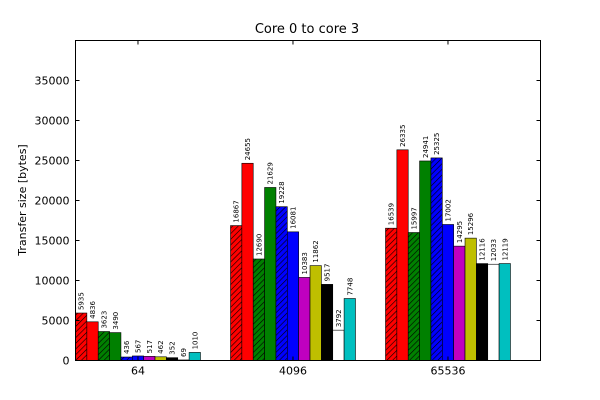 Image resolution: width=600 pixels, height=400 pixels. What do you see at coordinates (293, 371) in the screenshot?
I see `x-tick-label: 4096` at bounding box center [293, 371].